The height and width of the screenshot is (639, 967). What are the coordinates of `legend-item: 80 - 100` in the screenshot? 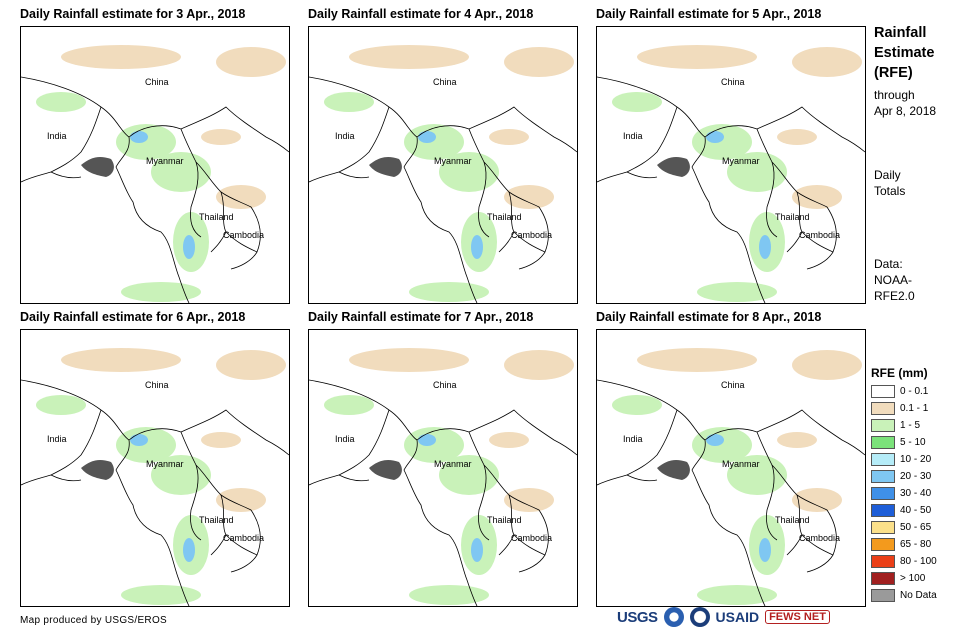 It's located at (904, 561).